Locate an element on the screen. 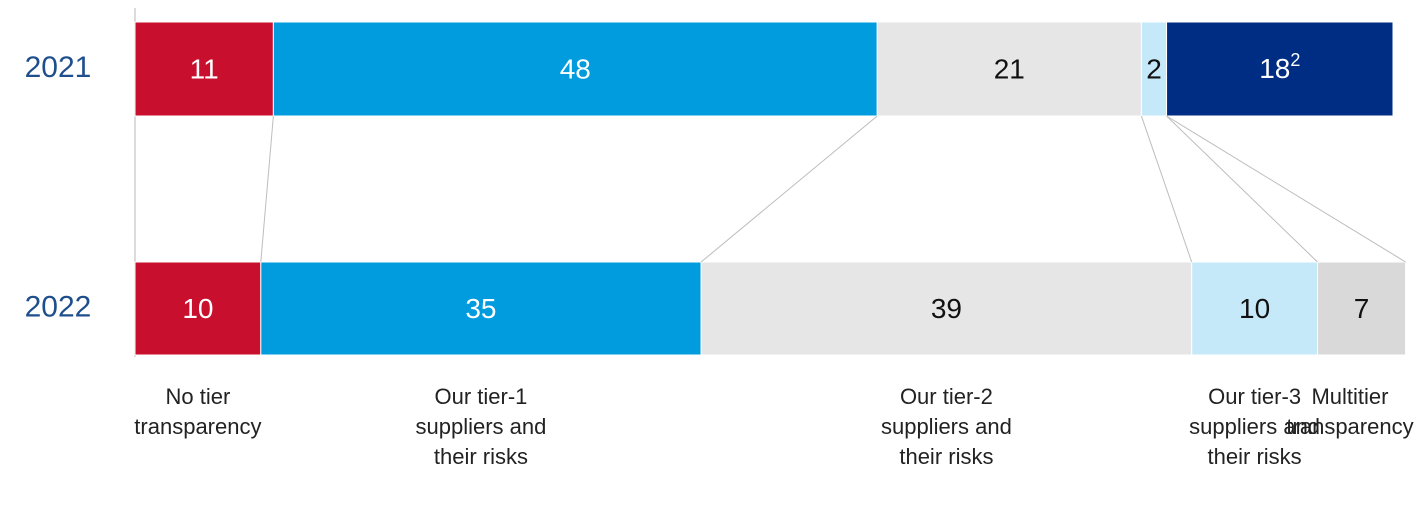 The height and width of the screenshot is (524, 1422). value-label: 48 is located at coordinates (575, 68).